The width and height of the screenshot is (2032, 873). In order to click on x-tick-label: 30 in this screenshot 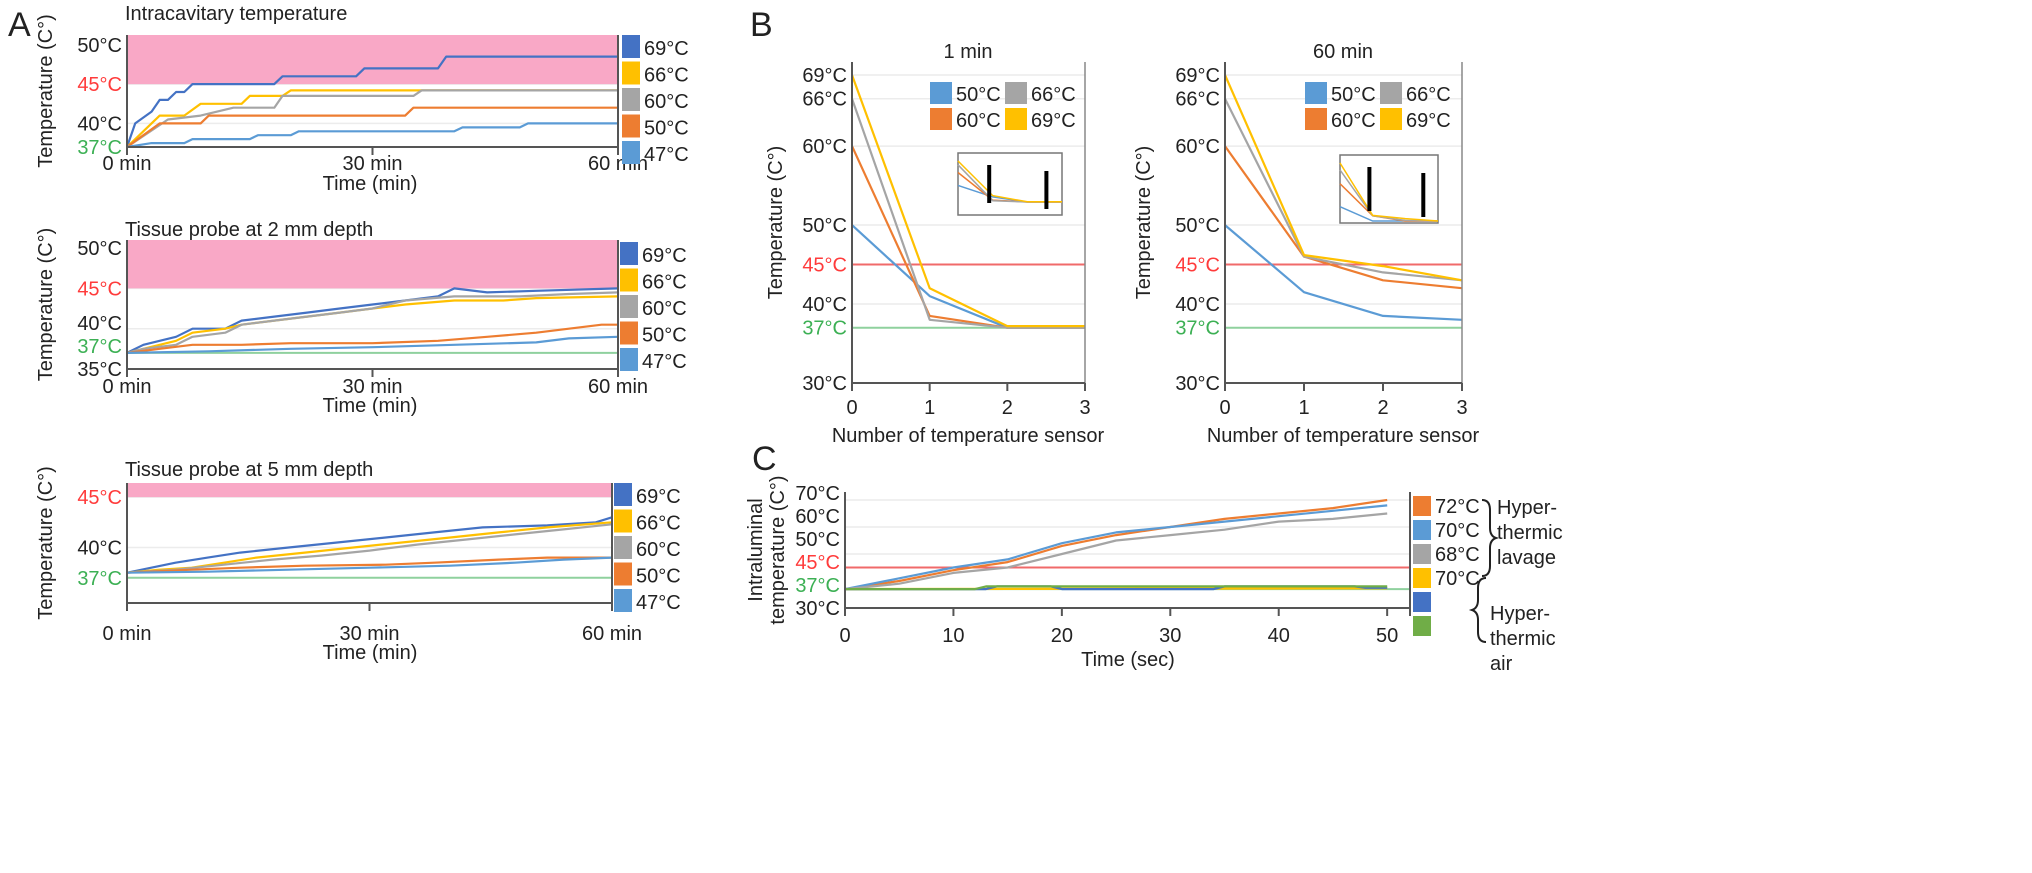, I will do `click(1170, 636)`.